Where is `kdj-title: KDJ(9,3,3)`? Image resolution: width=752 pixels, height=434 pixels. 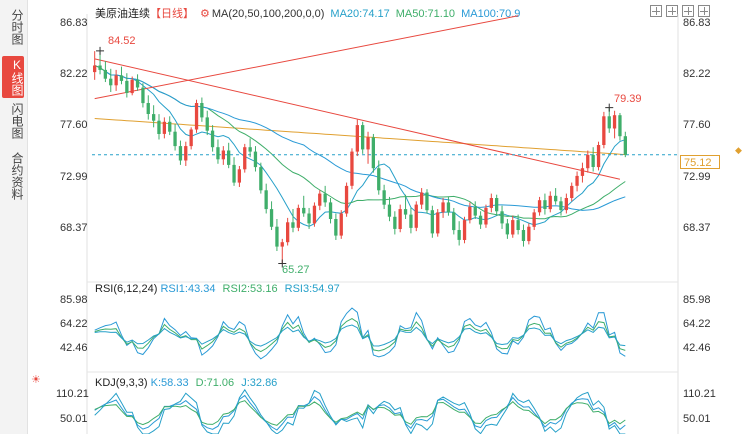
kdj-title: KDJ(9,3,3) is located at coordinates (121, 383).